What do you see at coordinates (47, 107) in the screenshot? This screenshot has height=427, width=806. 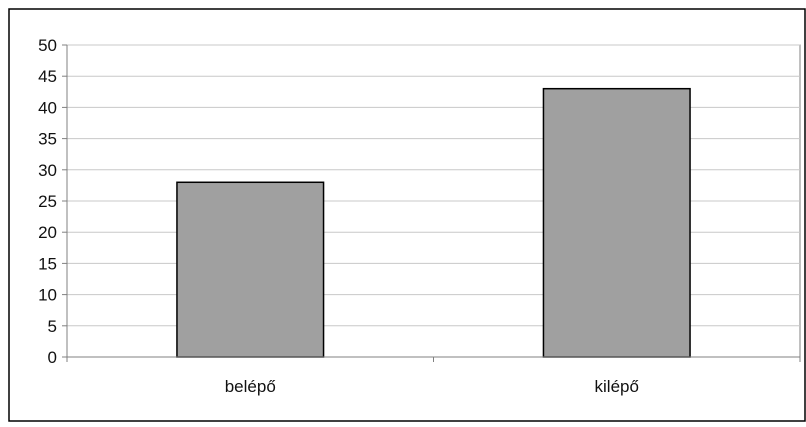 I see `y-tick-label: 40` at bounding box center [47, 107].